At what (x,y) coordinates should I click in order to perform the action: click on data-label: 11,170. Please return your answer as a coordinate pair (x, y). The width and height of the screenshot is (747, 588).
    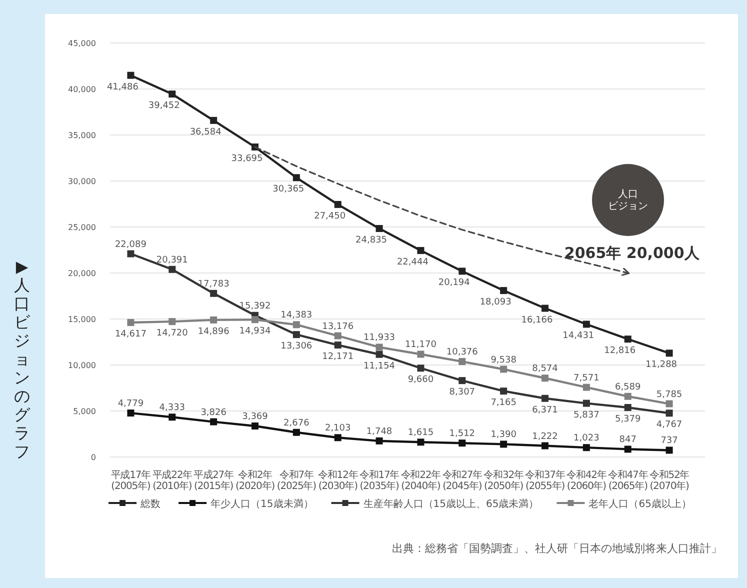
    Looking at the image, I should click on (420, 345).